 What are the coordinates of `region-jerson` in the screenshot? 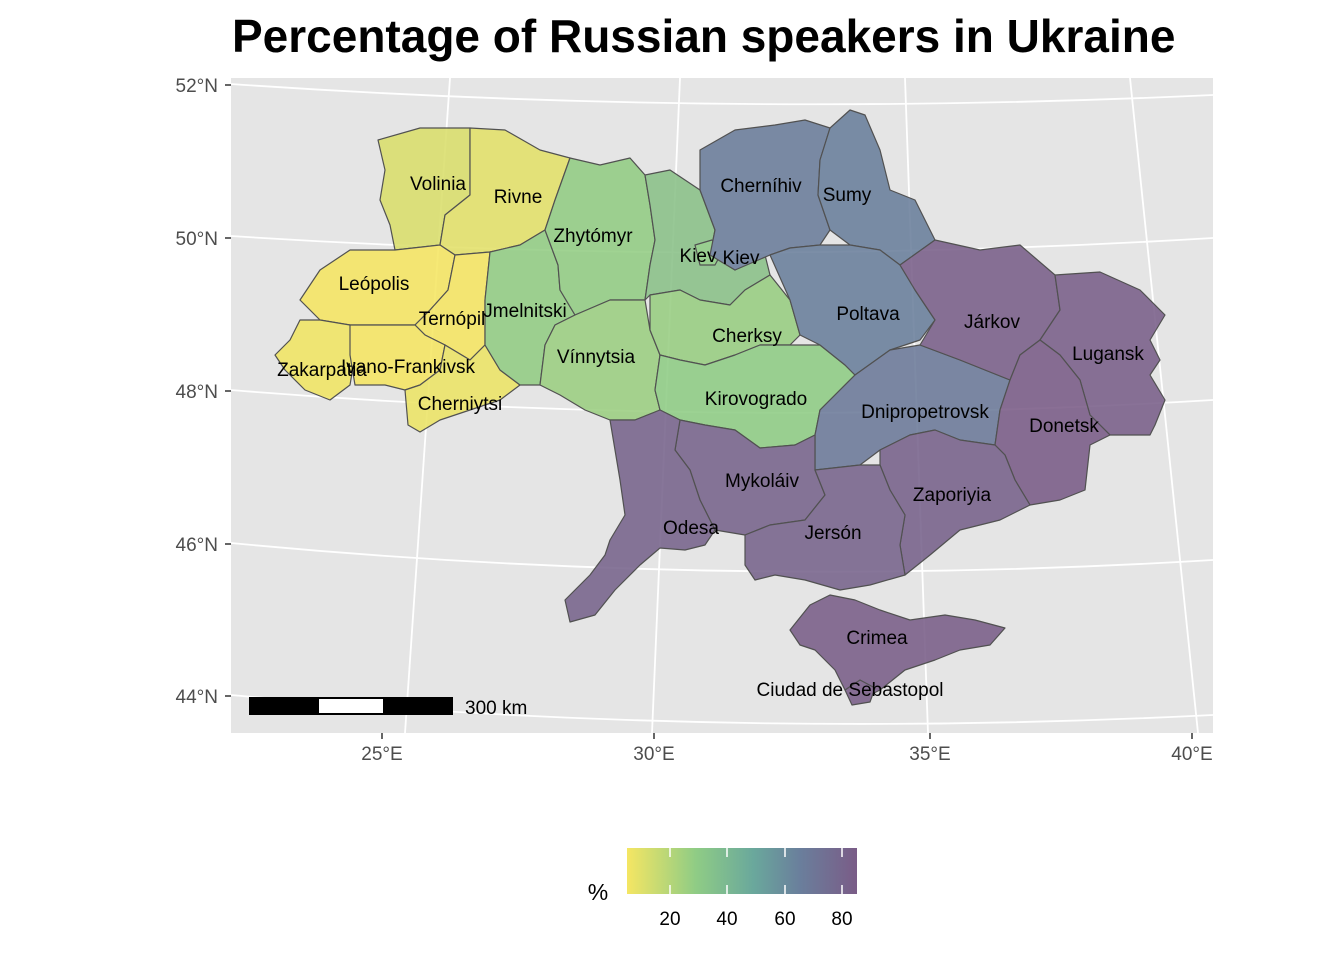 It's located at (825, 527).